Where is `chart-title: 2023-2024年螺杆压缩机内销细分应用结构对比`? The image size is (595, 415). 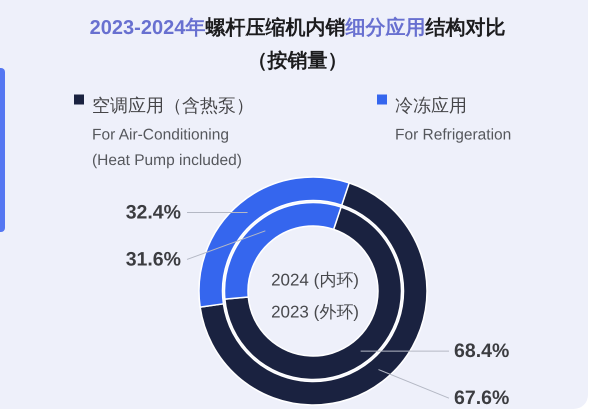
chart-title: 2023-2024年螺杆压缩机内销细分应用结构对比 is located at coordinates (298, 27).